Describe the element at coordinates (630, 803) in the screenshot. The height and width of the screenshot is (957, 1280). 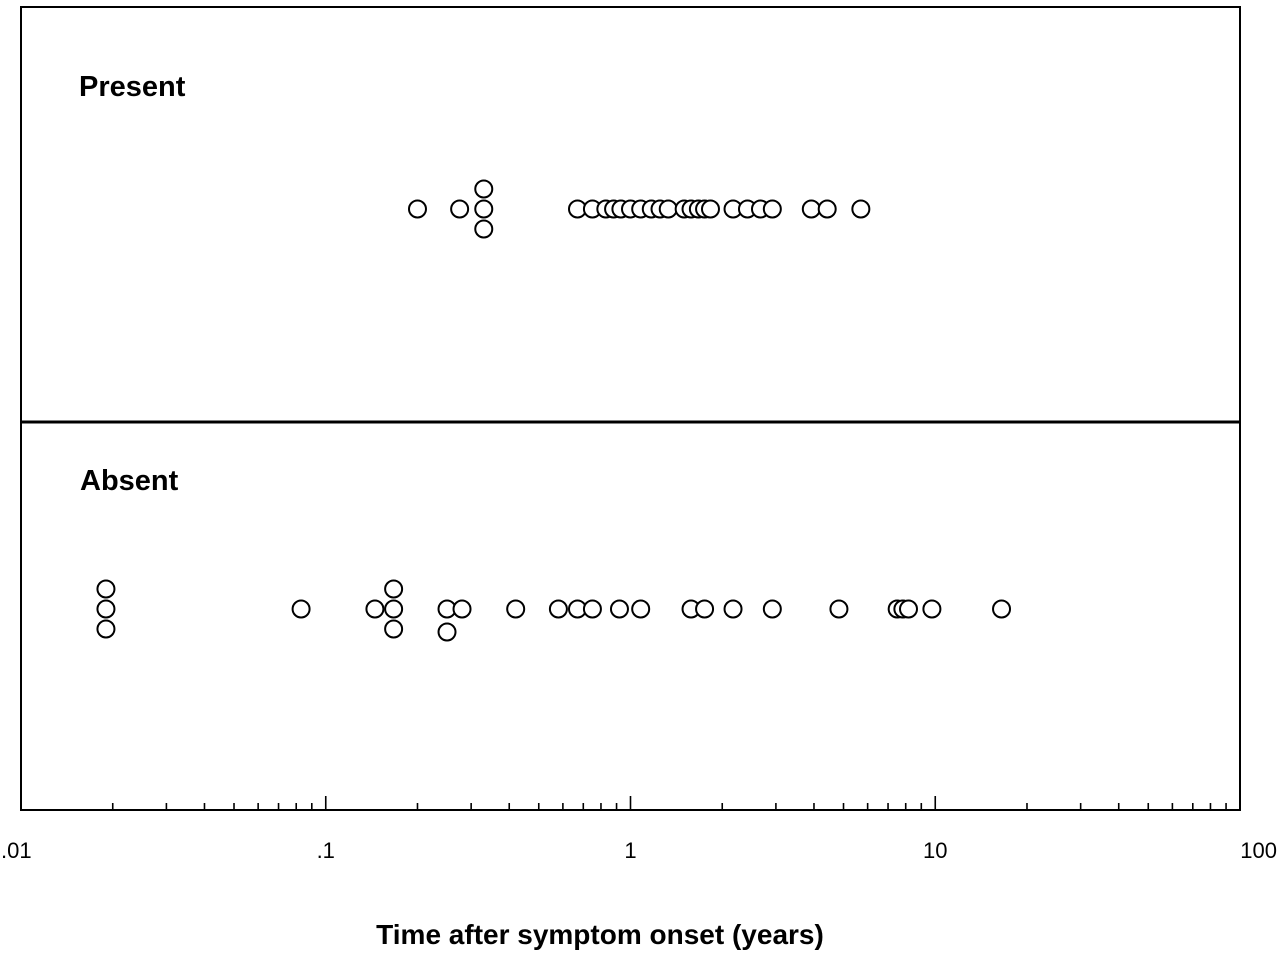
I see `x-axis-ticks` at that location.